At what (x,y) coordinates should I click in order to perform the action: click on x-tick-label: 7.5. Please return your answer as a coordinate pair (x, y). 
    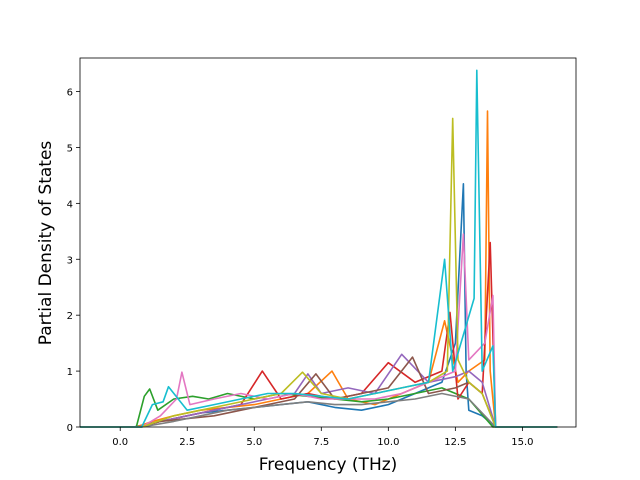
    Looking at the image, I should click on (321, 442).